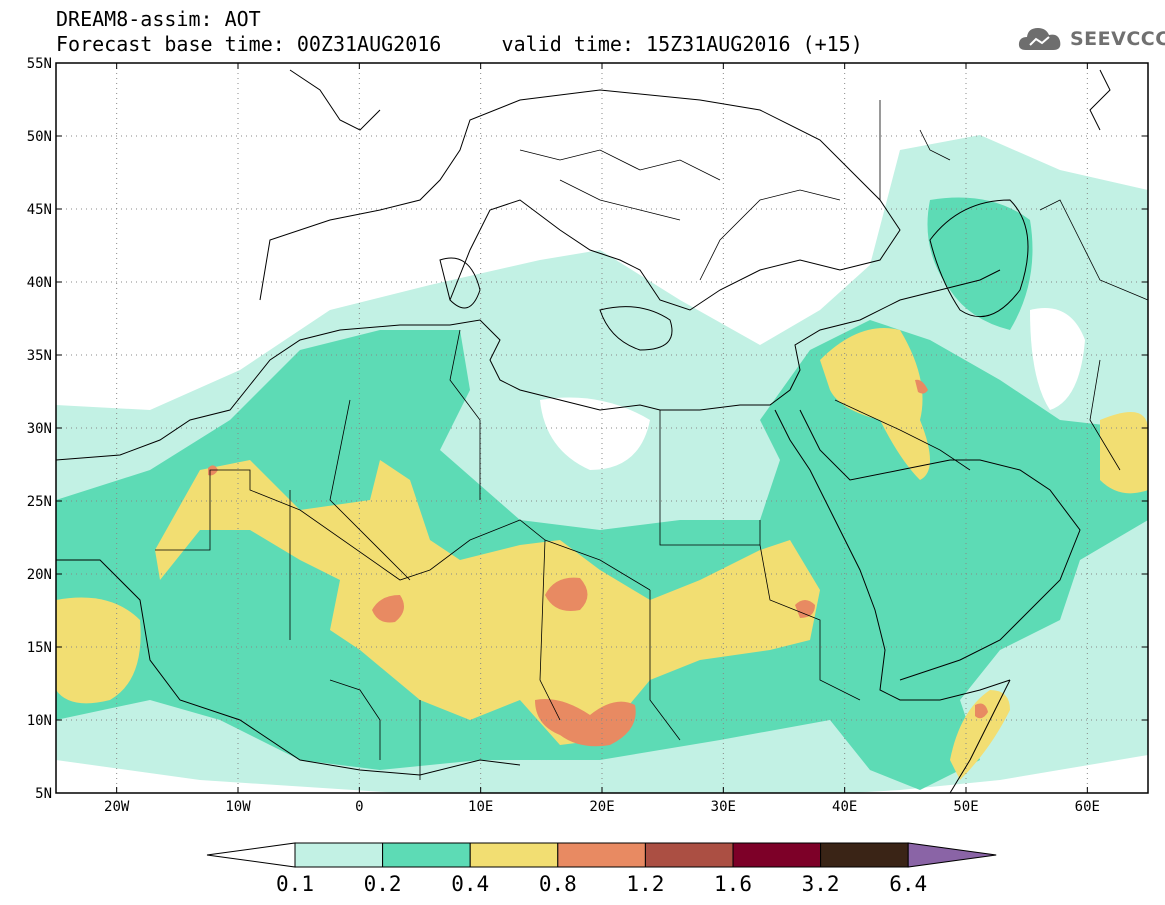 The width and height of the screenshot is (1165, 905). Describe the element at coordinates (251, 855) in the screenshot. I see `colorbar-underflow` at that location.